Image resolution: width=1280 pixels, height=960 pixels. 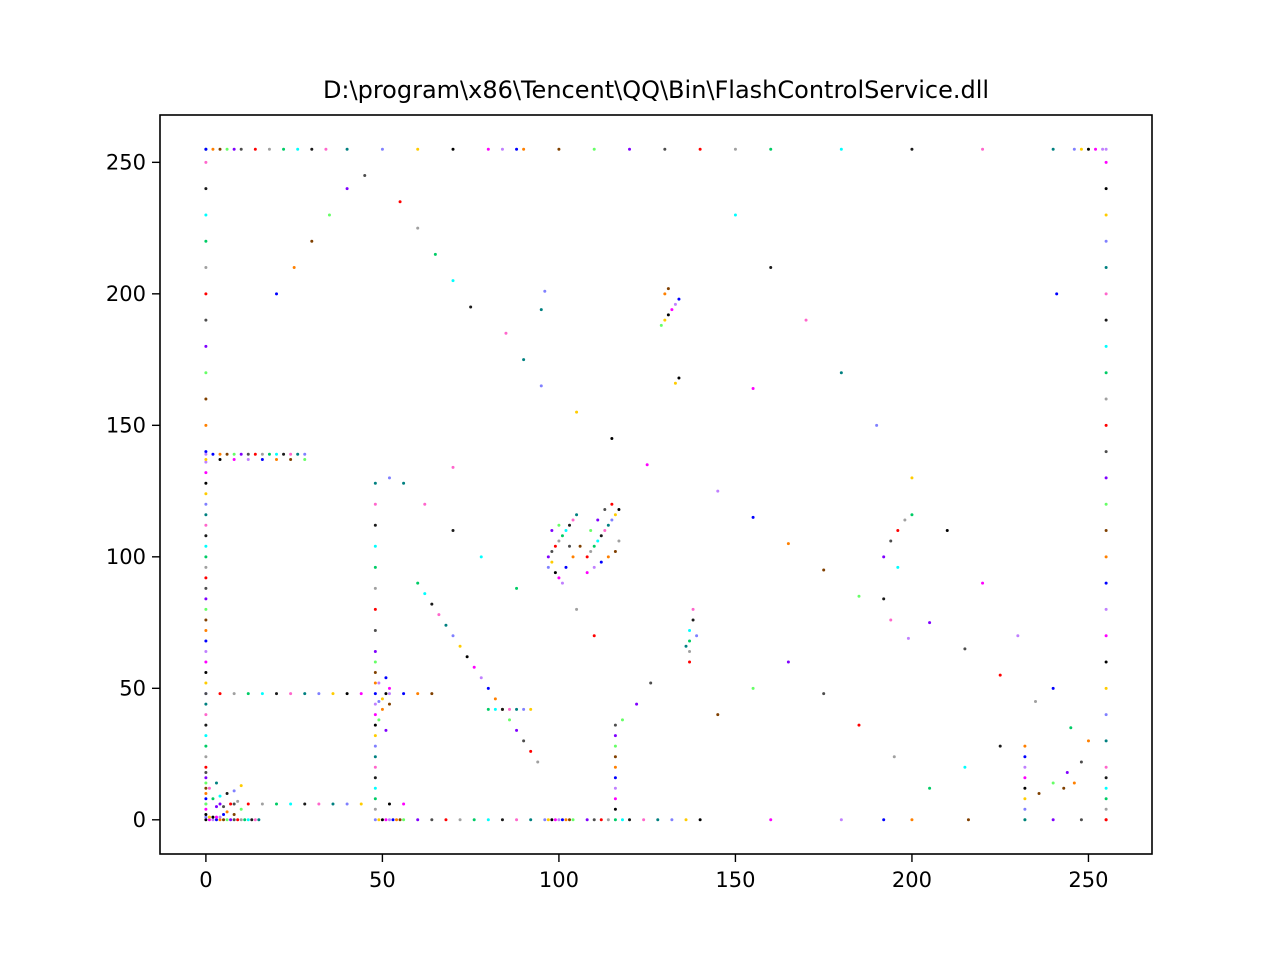 What do you see at coordinates (382, 880) in the screenshot?
I see `x-tick-label: 50` at bounding box center [382, 880].